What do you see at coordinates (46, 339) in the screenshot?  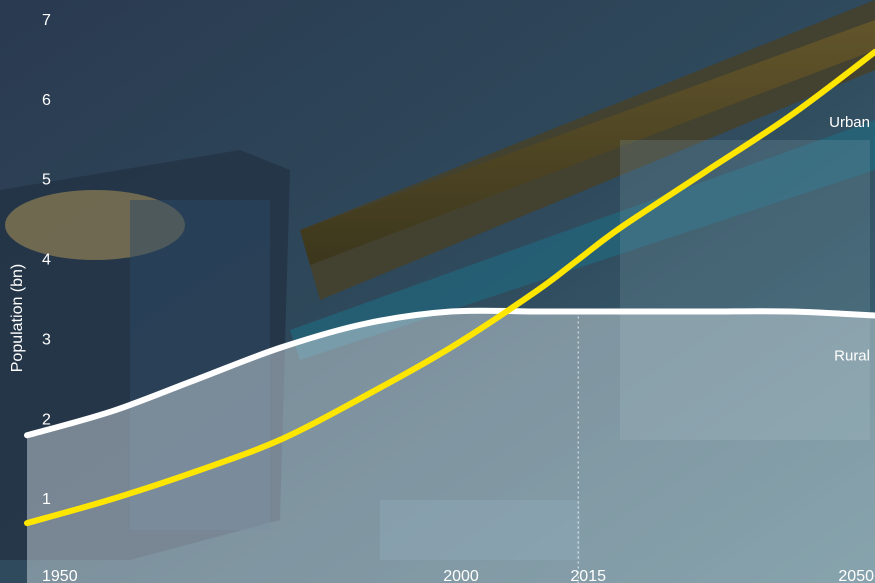 I see `y-tick-label: 3` at bounding box center [46, 339].